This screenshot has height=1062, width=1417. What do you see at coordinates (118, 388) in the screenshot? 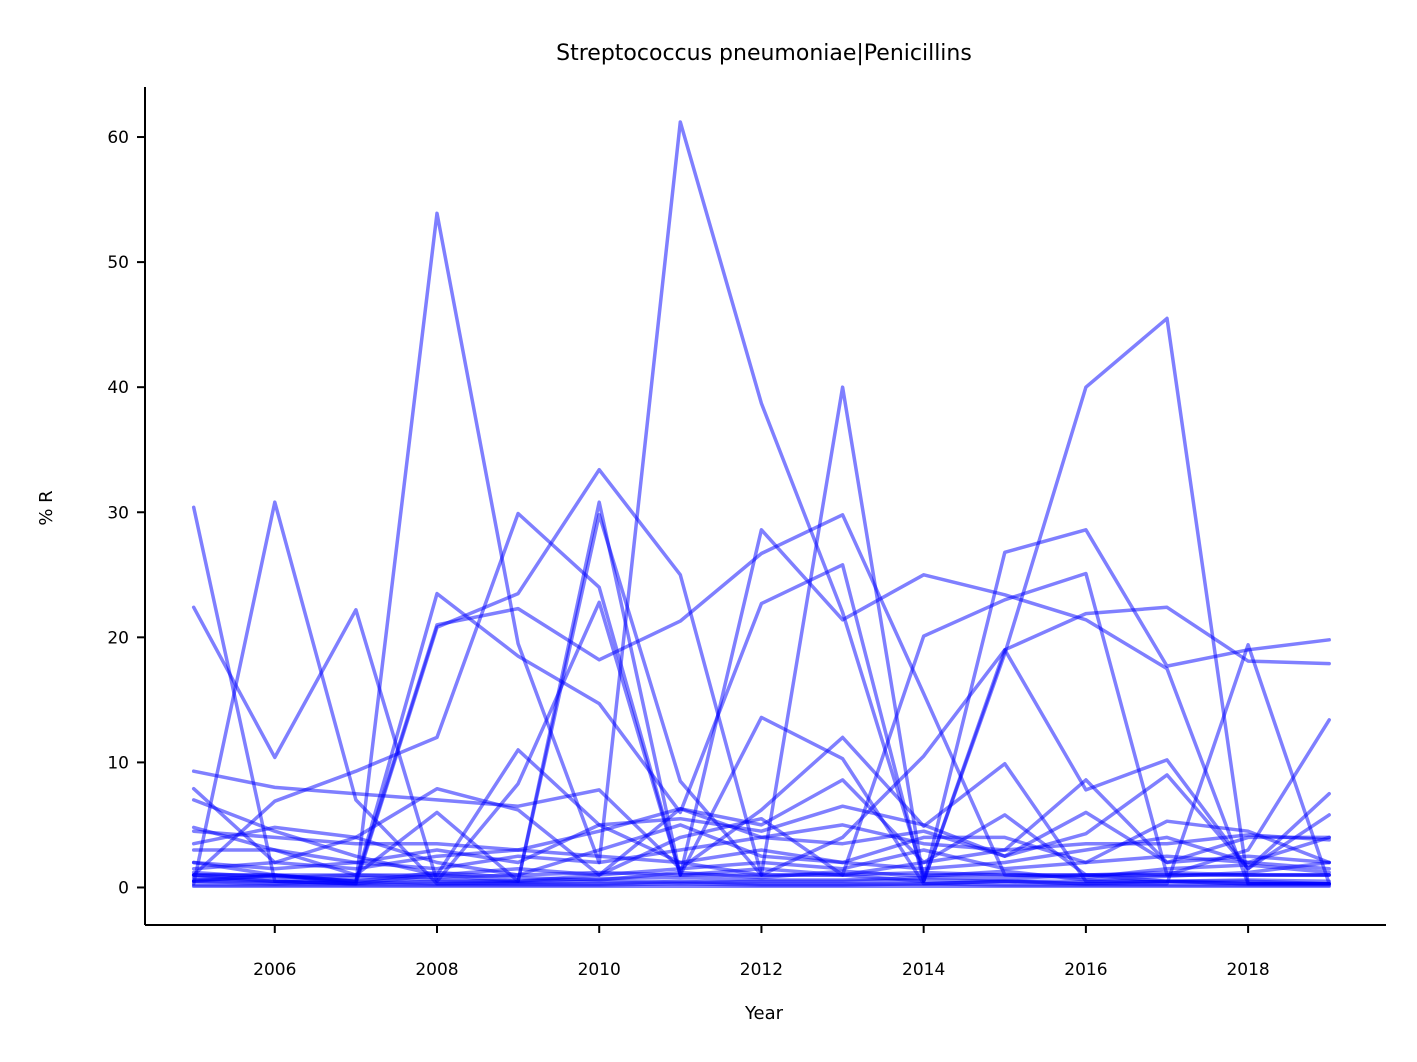
I see `y-tick-label: 40` at bounding box center [118, 388].